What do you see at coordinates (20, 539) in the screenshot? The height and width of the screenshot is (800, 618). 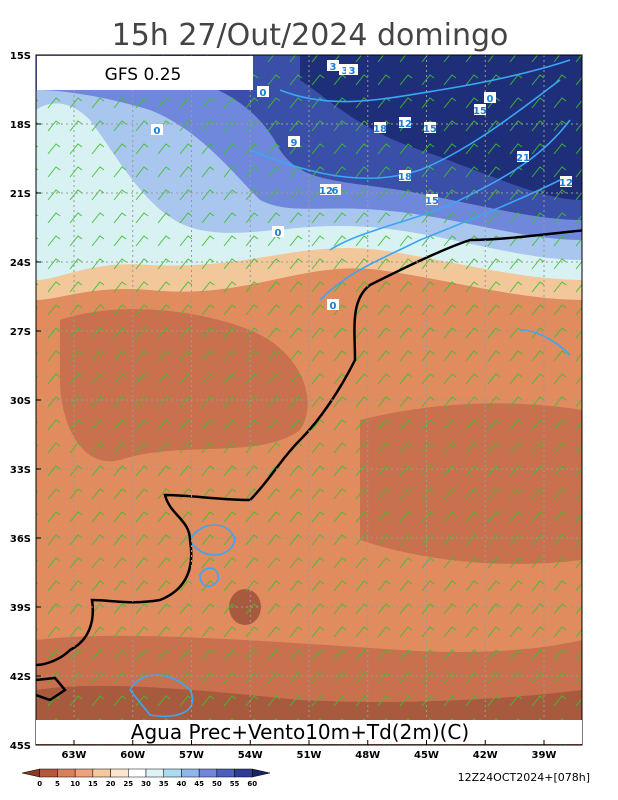 I see `lat-tick-label: 36S` at bounding box center [20, 539].